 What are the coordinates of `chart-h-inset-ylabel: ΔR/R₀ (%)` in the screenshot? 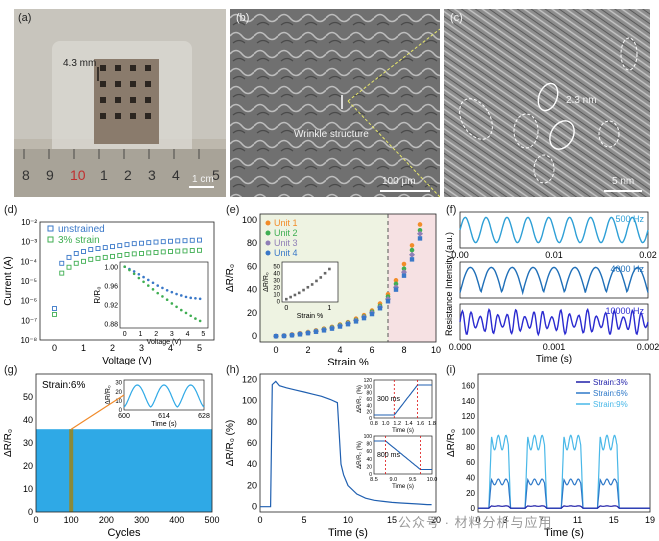 It's located at (360, 399).